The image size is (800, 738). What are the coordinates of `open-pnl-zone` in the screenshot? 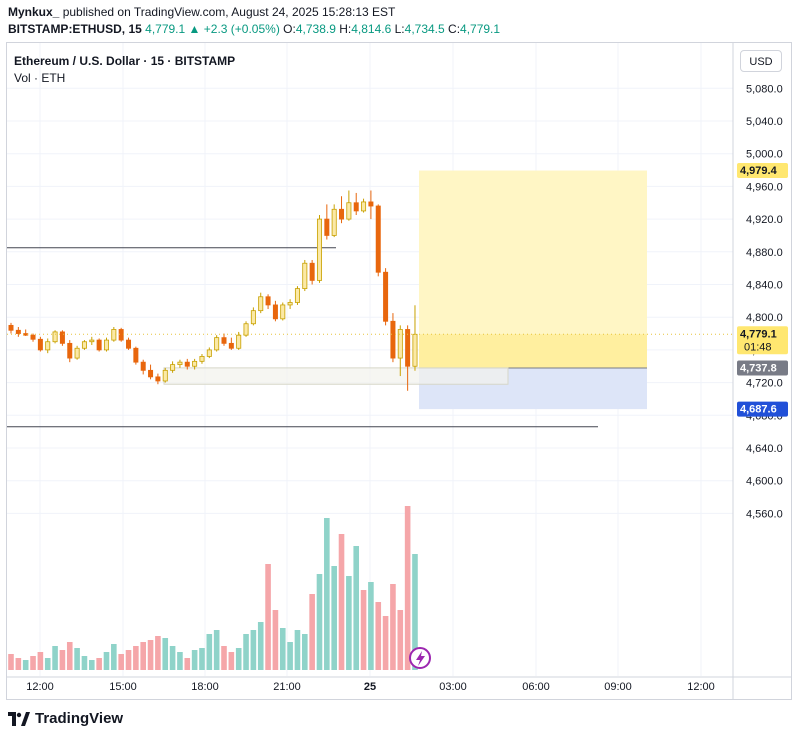 It's located at (533, 351).